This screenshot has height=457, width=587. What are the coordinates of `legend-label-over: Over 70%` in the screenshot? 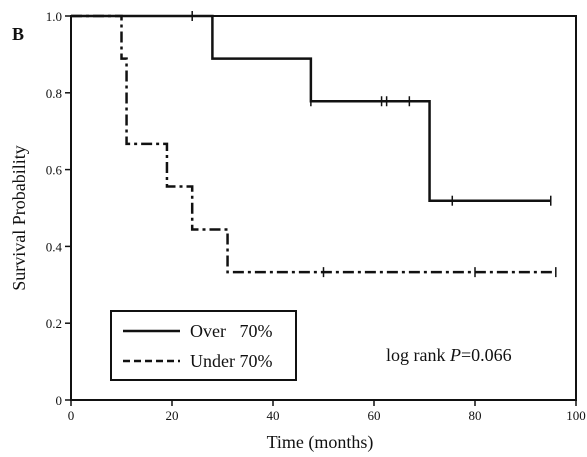 It's located at (231, 331).